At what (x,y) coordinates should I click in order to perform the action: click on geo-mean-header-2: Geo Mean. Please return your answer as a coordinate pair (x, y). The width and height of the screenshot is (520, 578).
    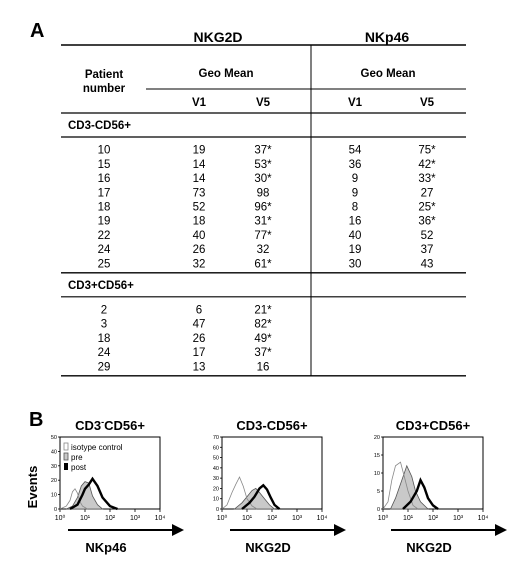
    Looking at the image, I should click on (388, 74).